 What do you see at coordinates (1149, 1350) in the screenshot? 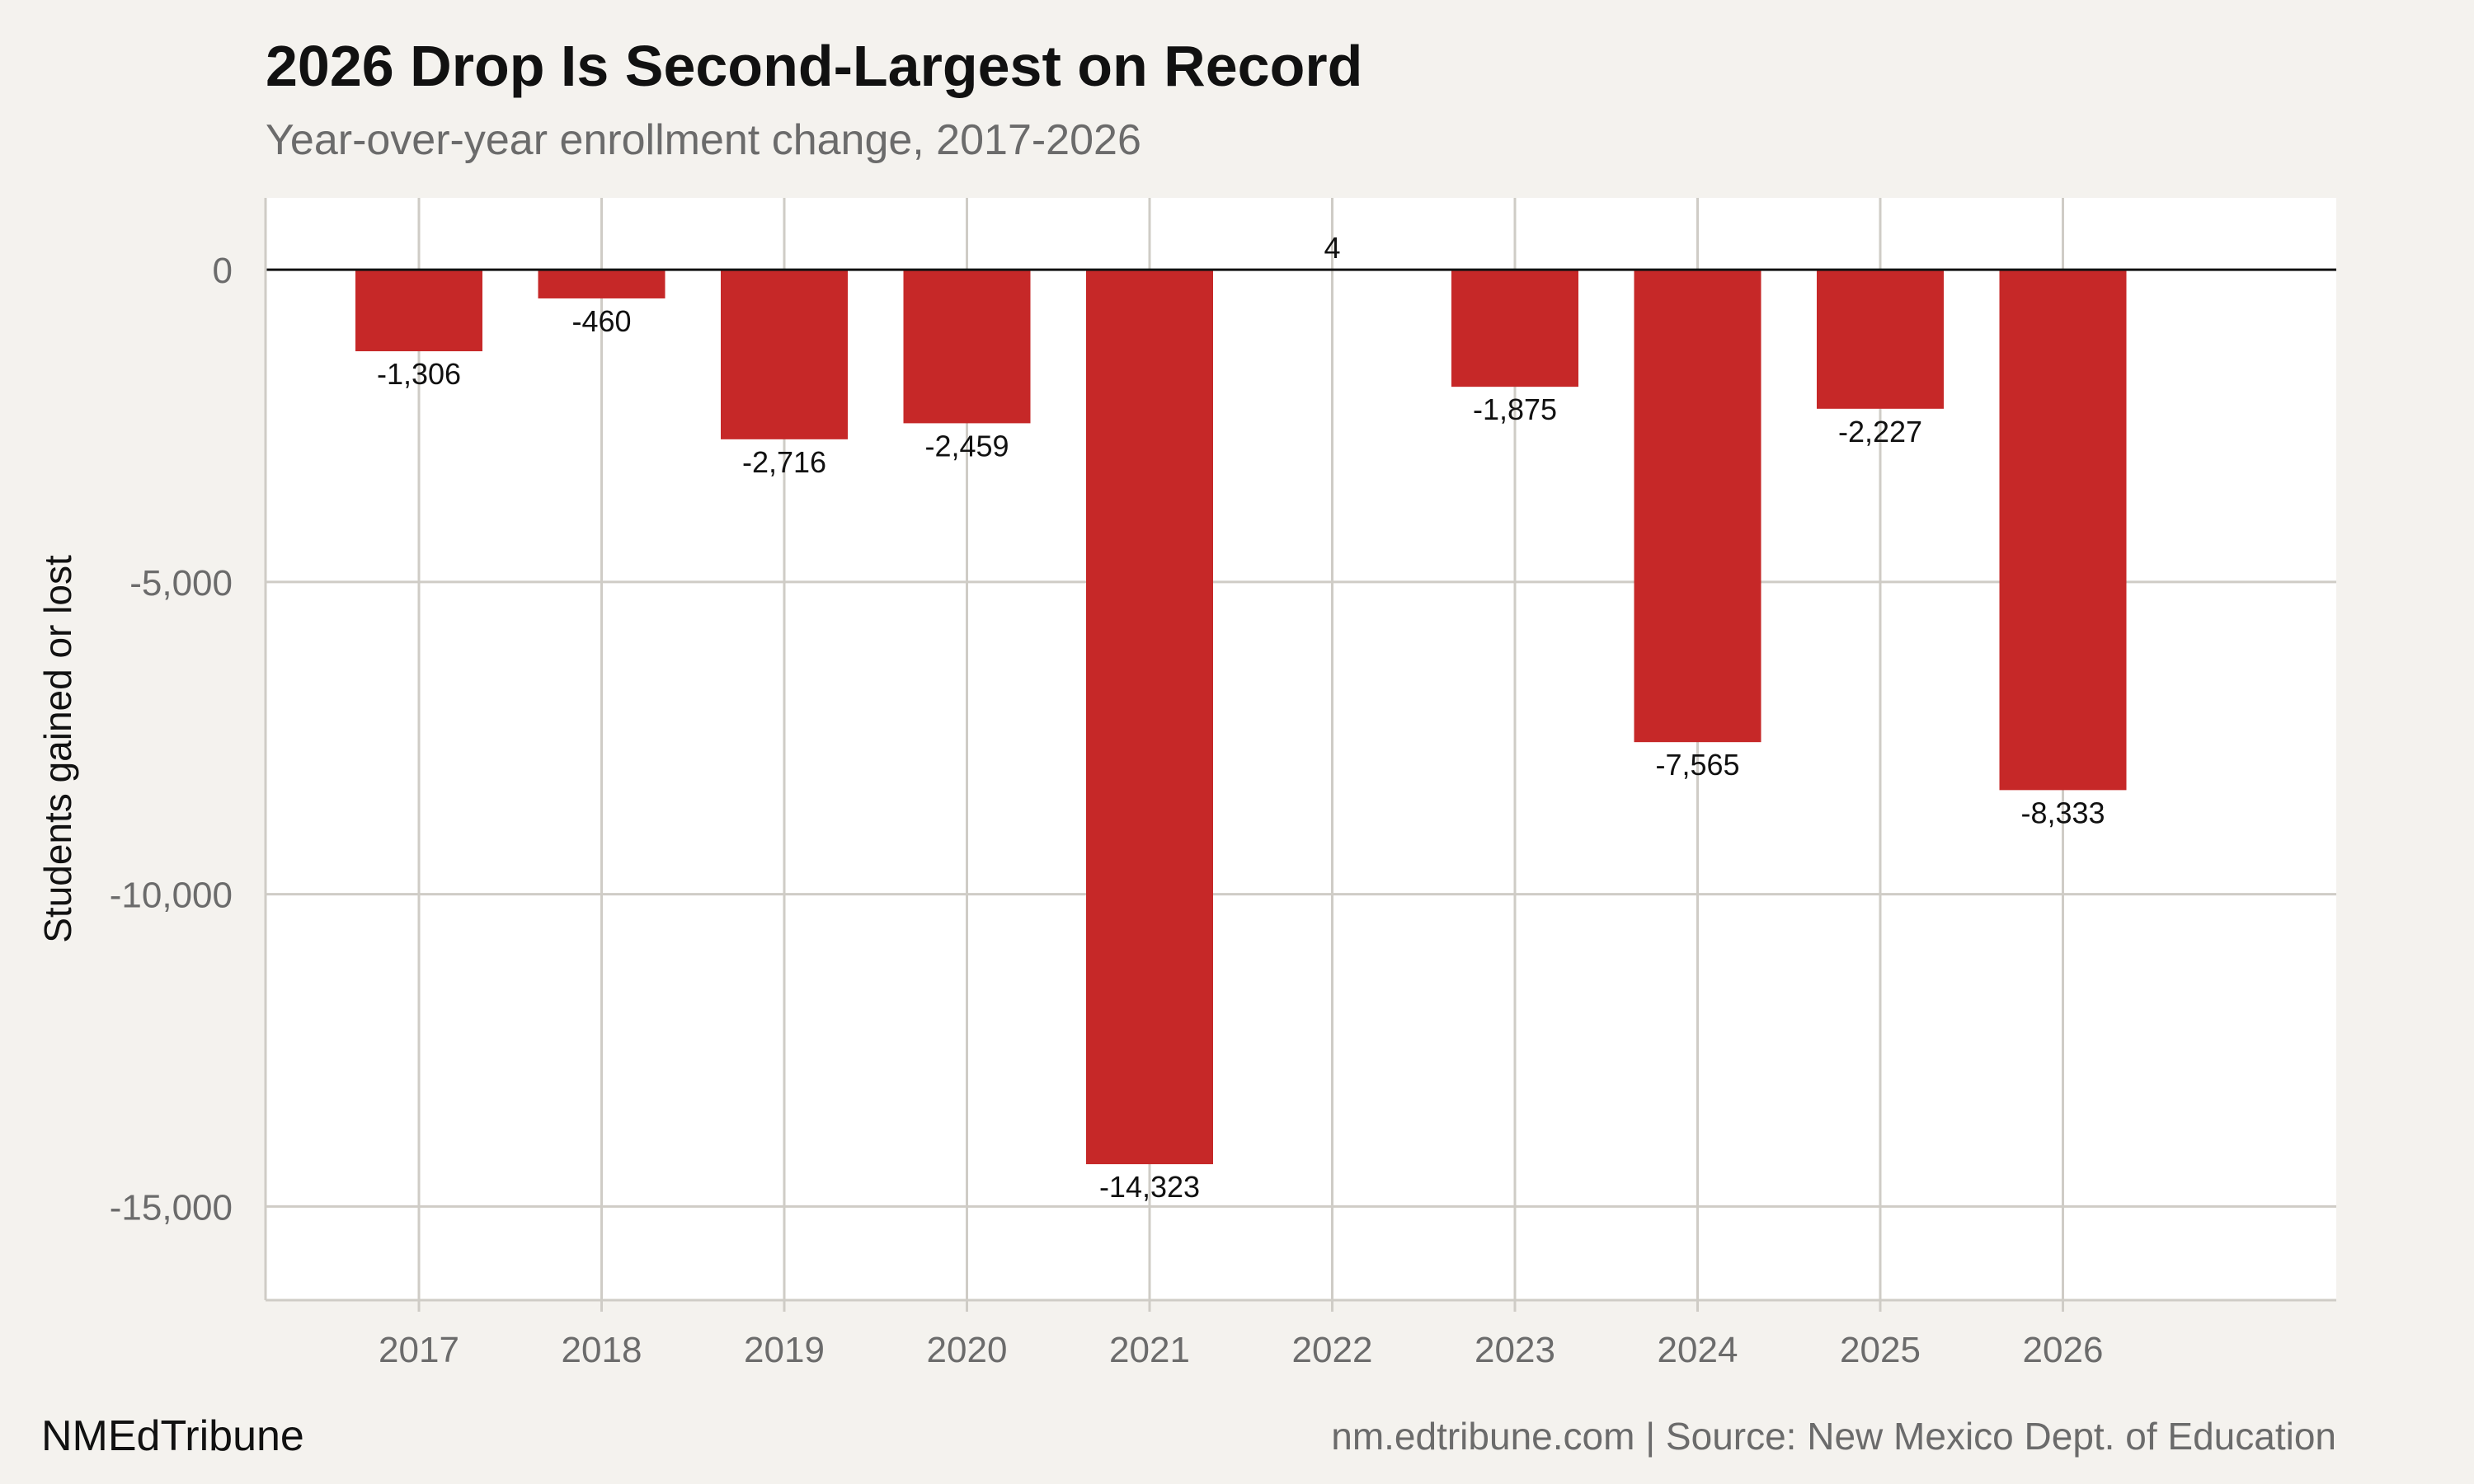
I see `x-tick-label: 2021` at bounding box center [1149, 1350].